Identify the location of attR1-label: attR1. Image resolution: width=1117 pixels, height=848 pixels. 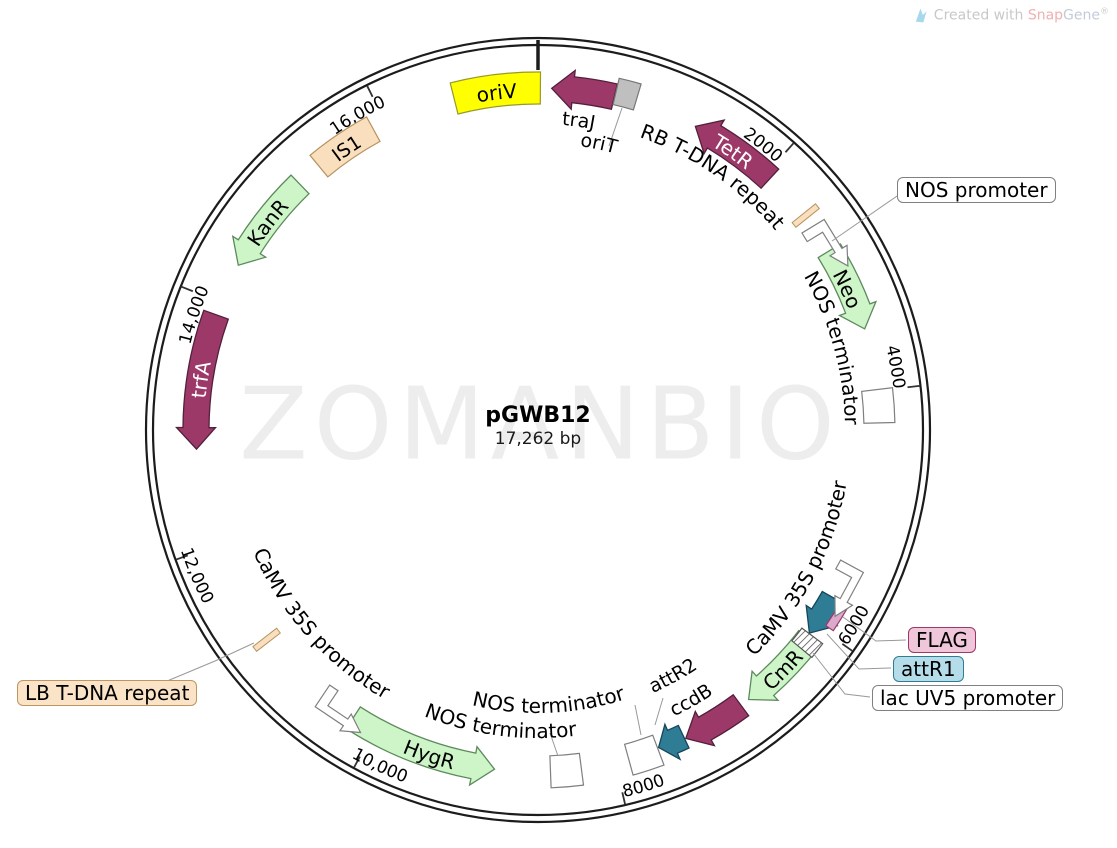
(928, 669).